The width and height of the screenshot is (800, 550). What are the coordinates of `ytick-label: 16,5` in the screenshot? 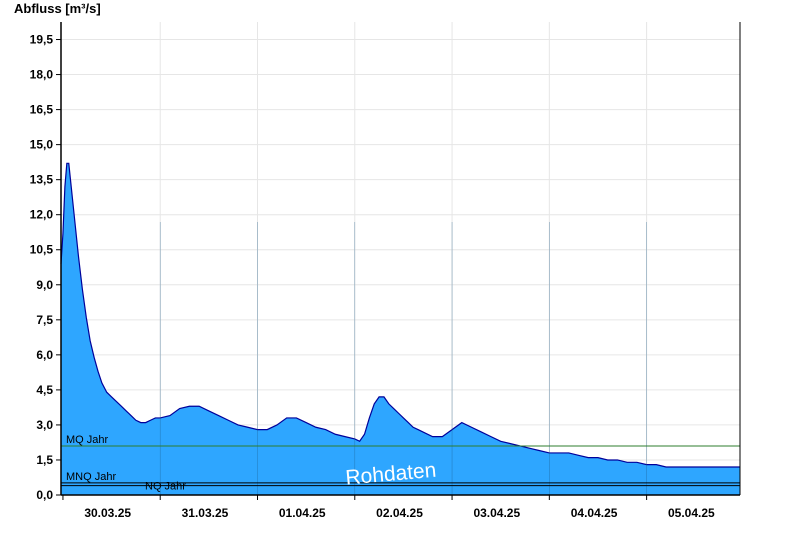 It's located at (42, 110).